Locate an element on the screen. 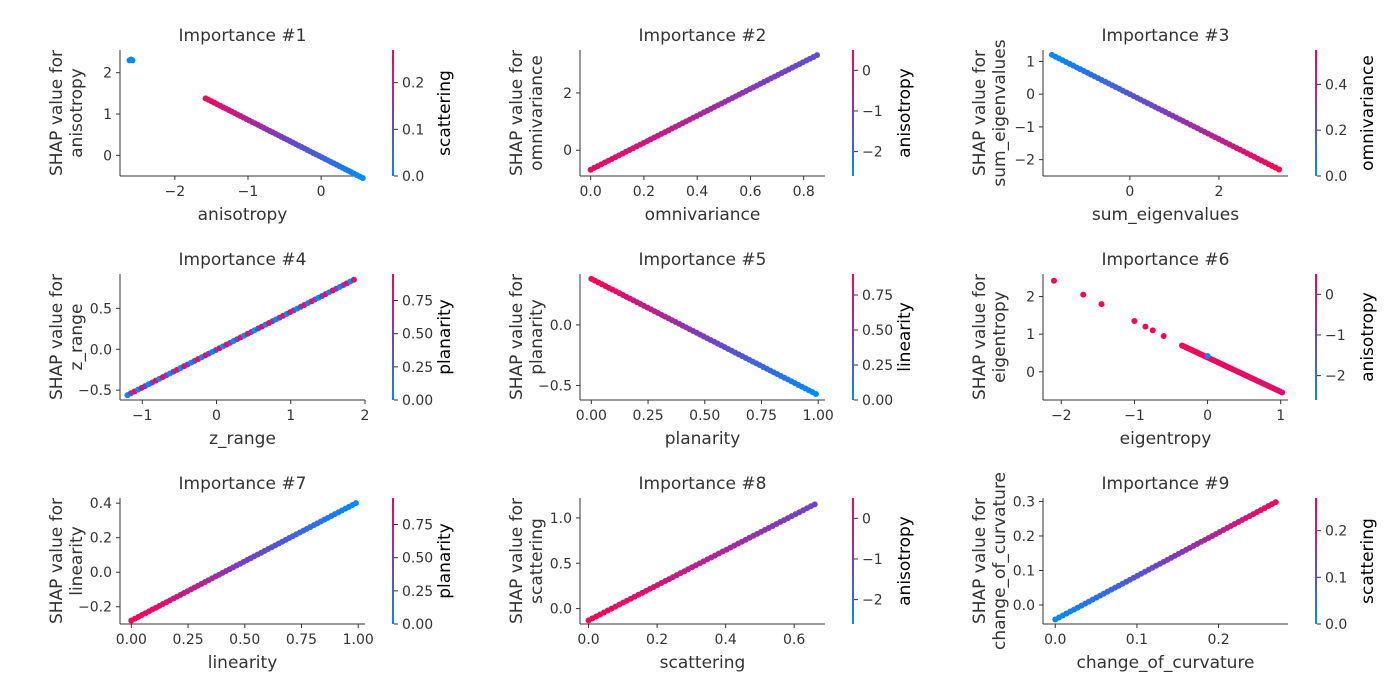 The image size is (1400, 700). x-tick-label: 0.8 is located at coordinates (804, 192).